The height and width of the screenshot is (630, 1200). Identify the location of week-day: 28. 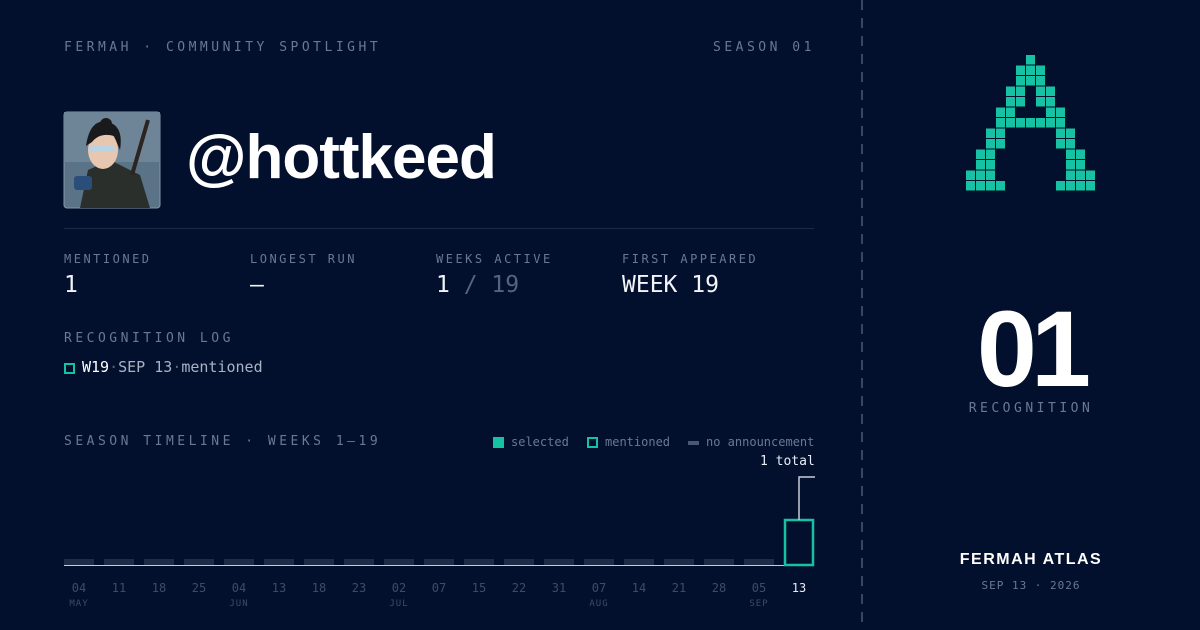
(719, 588).